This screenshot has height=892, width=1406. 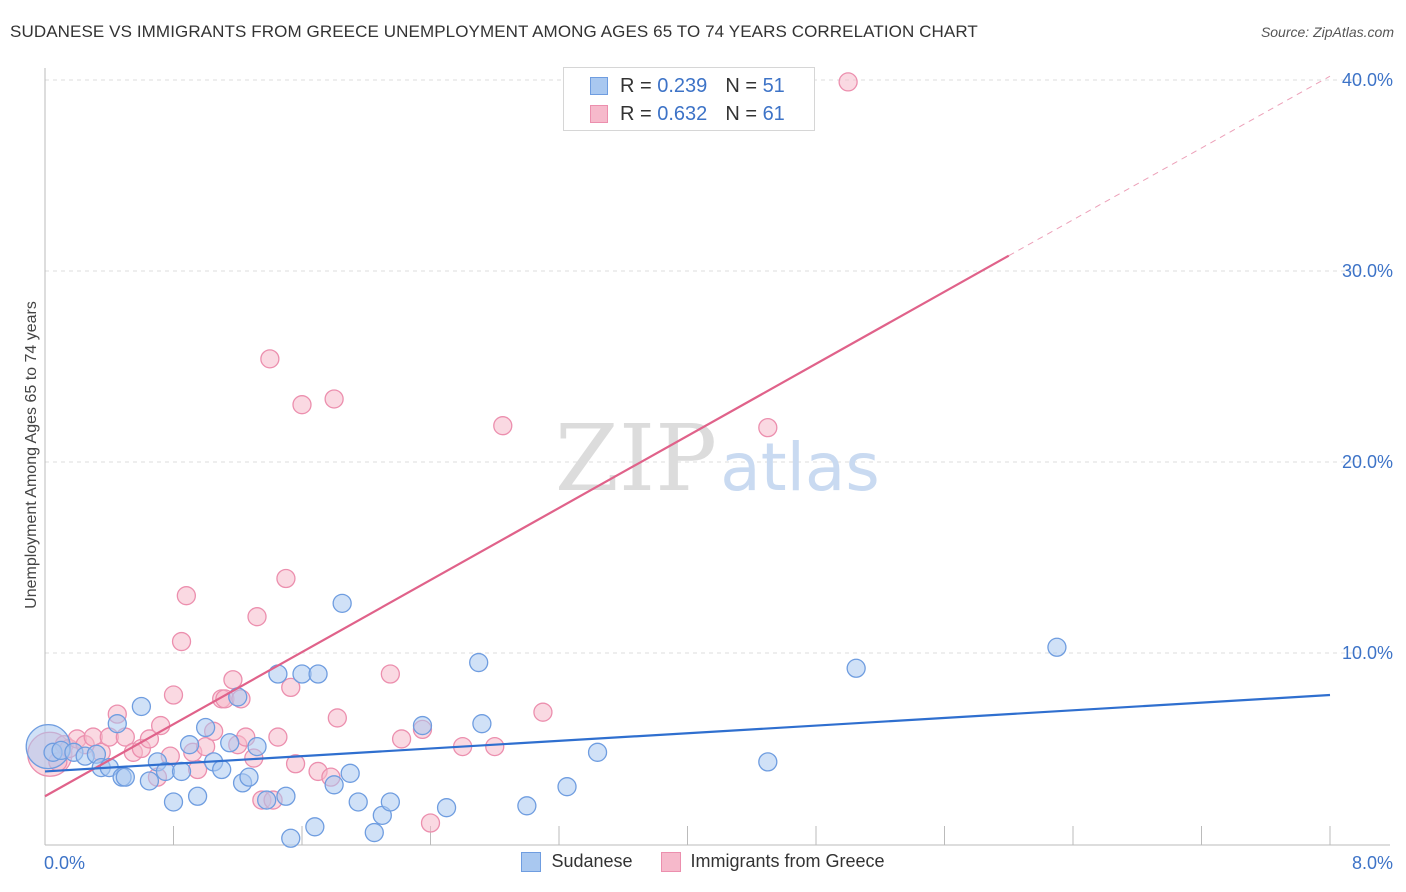 I want to click on x-tick-label: 8.0%, so click(x=1372, y=863).